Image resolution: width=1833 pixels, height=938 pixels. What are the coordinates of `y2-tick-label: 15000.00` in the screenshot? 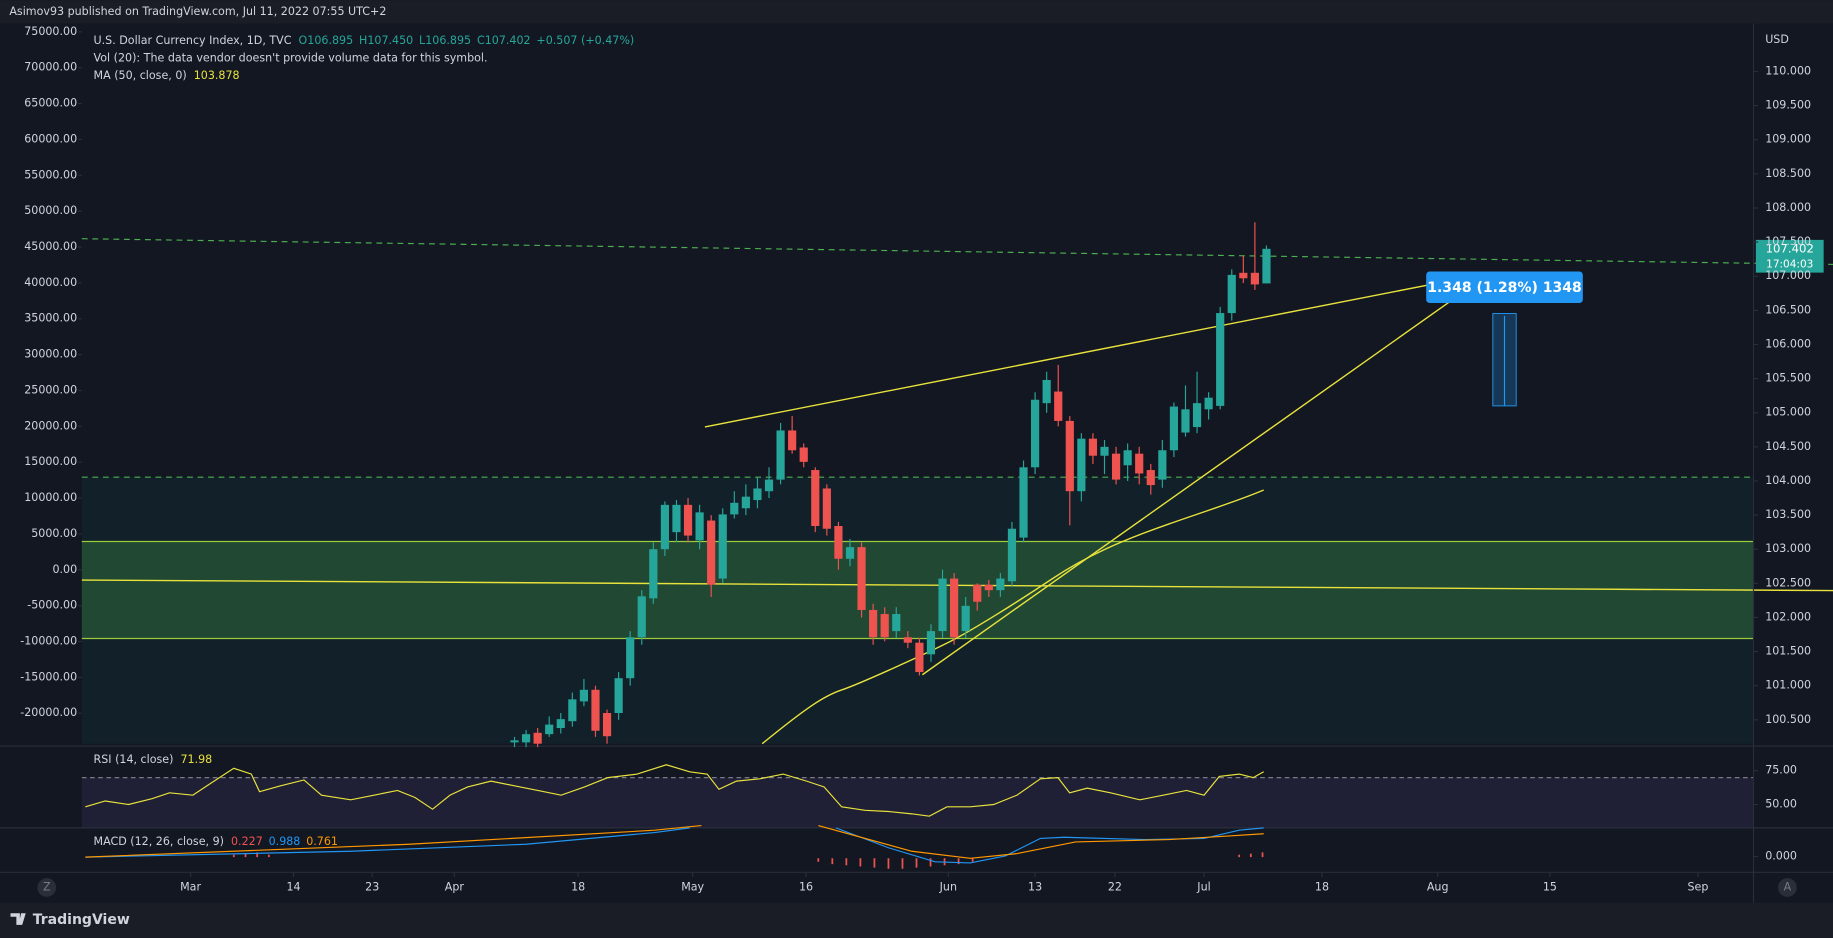 It's located at (50, 461).